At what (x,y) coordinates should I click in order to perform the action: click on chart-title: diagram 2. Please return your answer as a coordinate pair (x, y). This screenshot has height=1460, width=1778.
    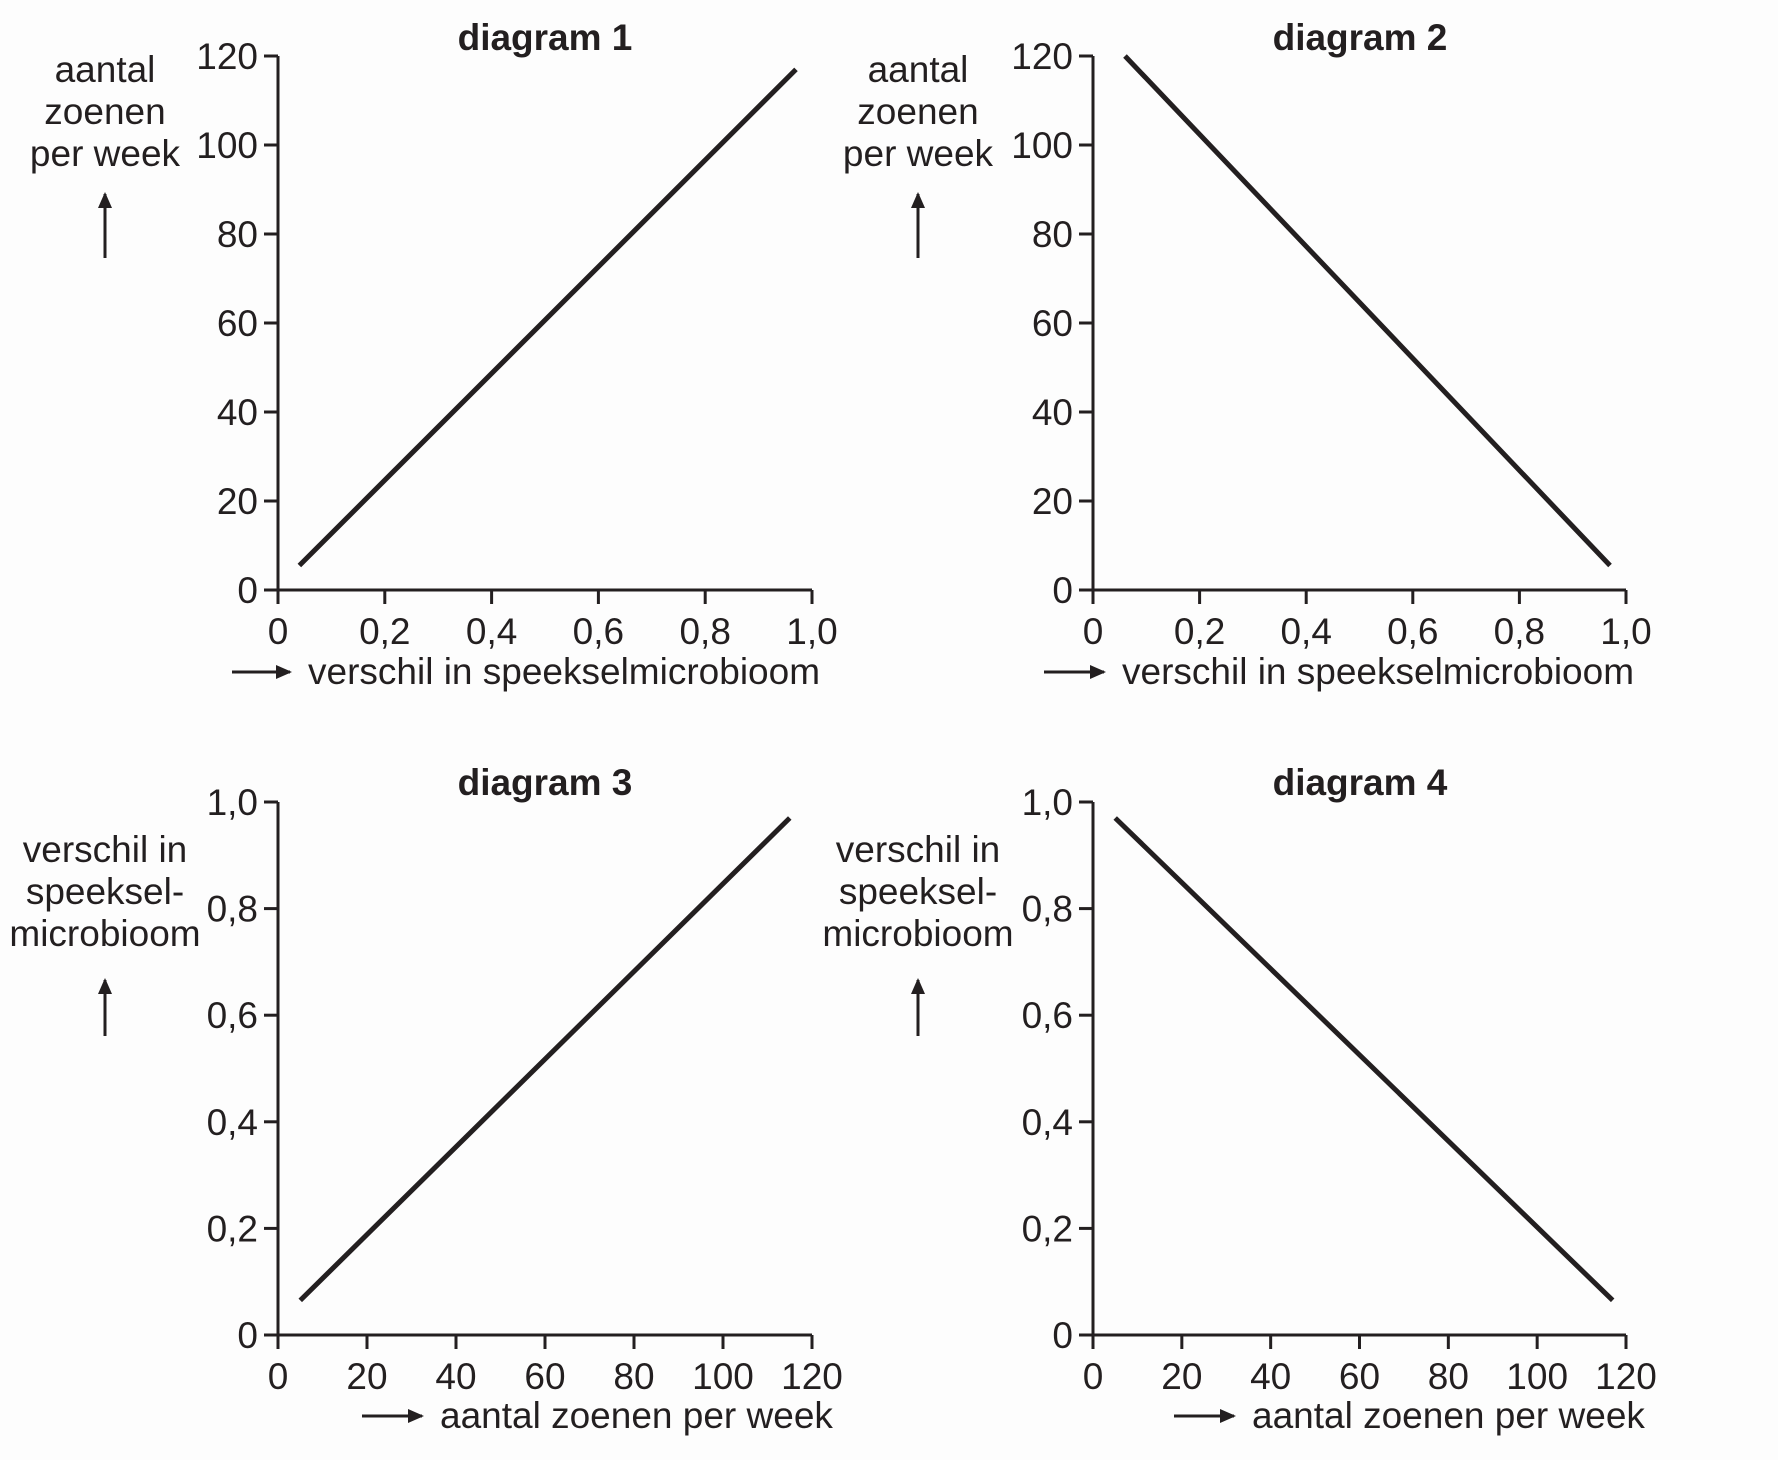
    Looking at the image, I should click on (1360, 37).